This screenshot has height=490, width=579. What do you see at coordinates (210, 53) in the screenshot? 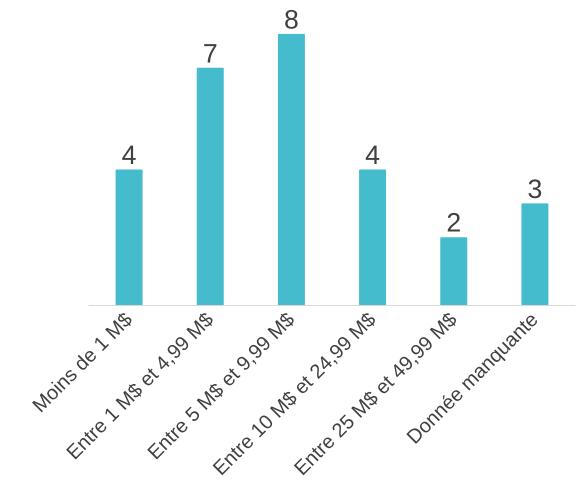
I see `data-label: 7` at bounding box center [210, 53].